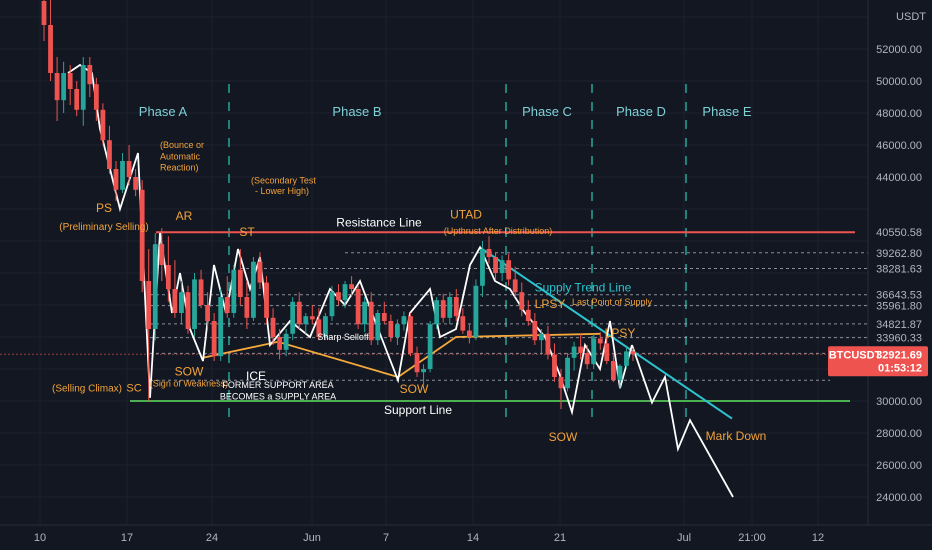  What do you see at coordinates (899, 233) in the screenshot?
I see `price-level-label: 40550.58` at bounding box center [899, 233].